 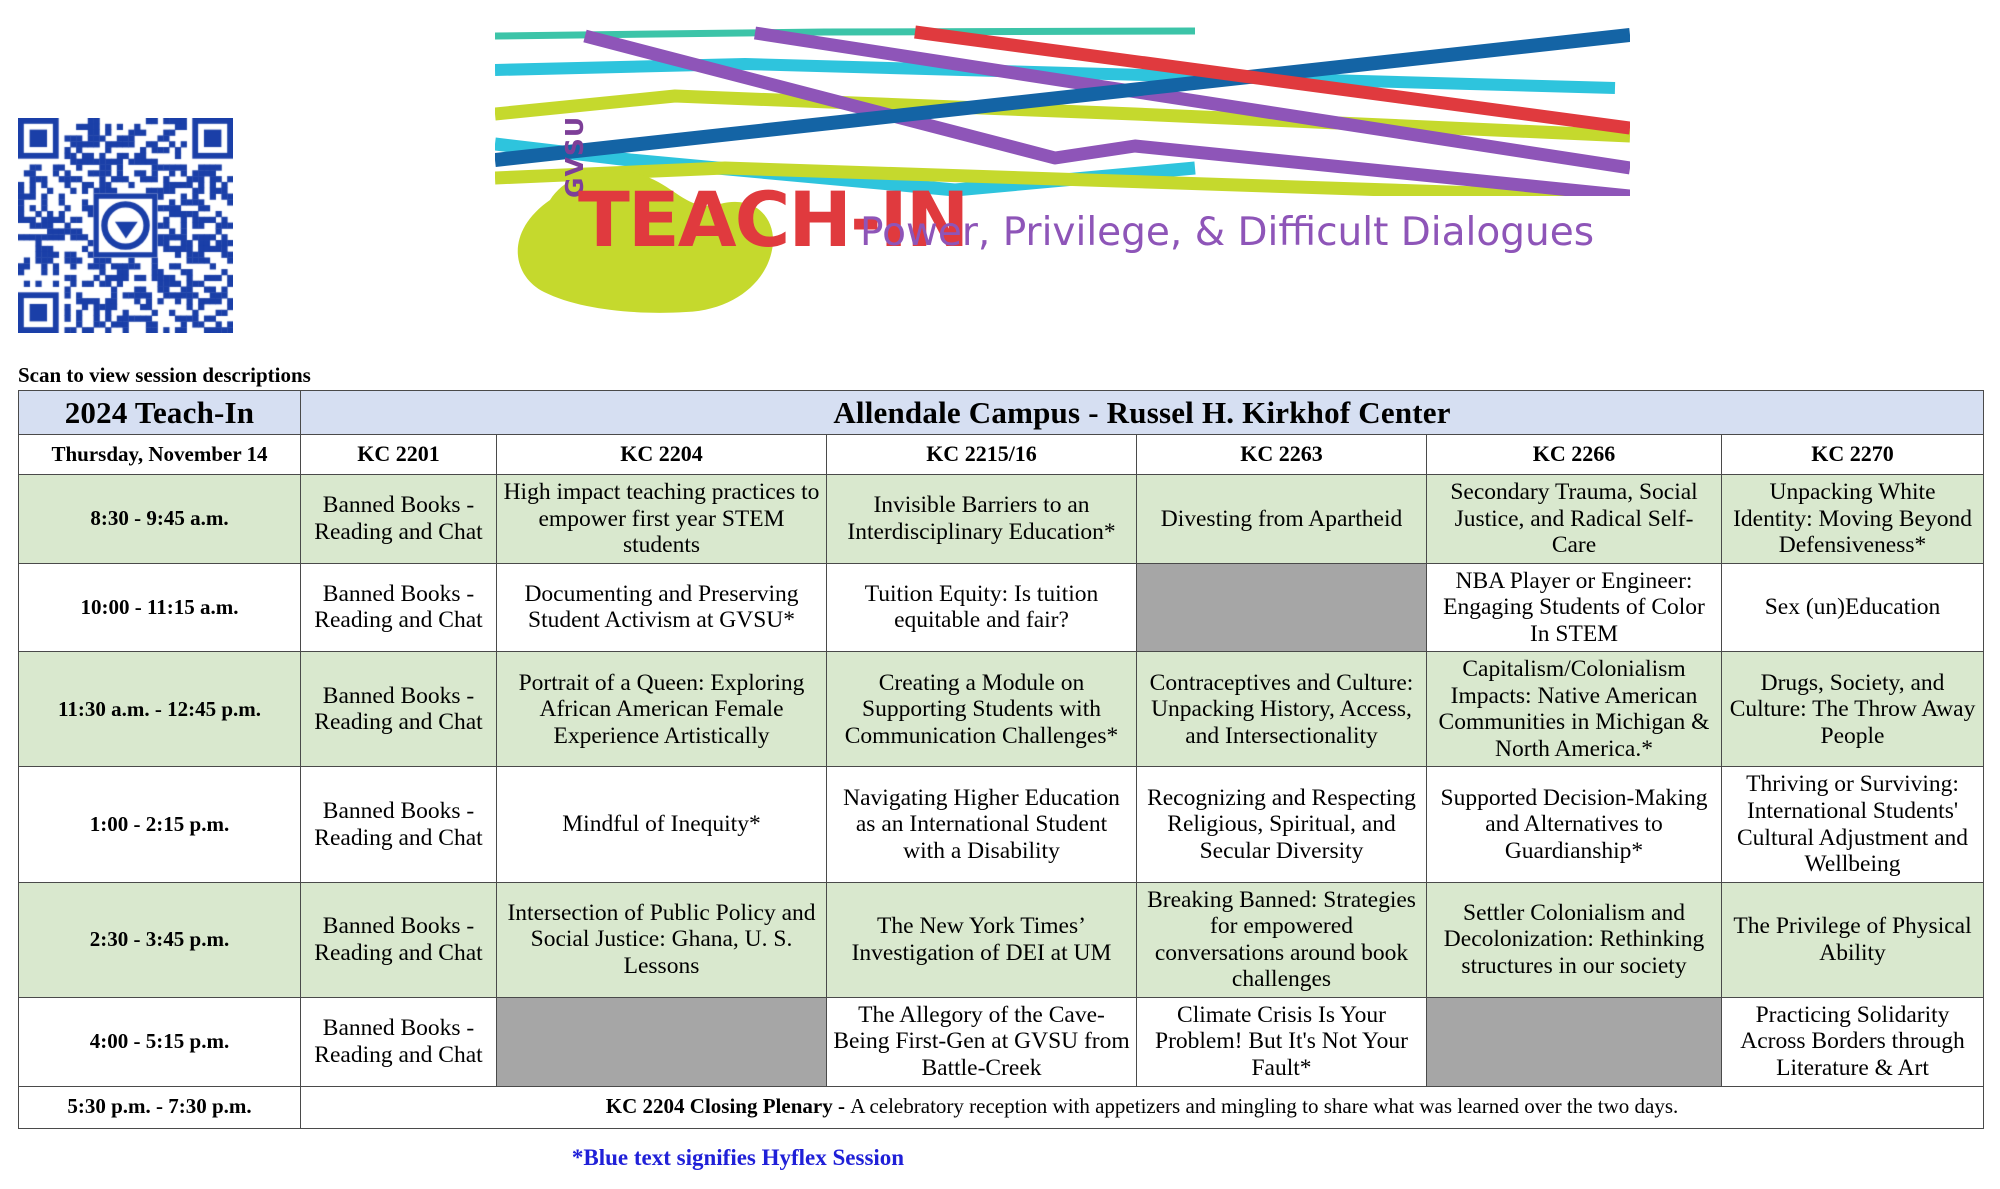 What do you see at coordinates (164, 375) in the screenshot?
I see `qr-caption: Scan to view session descriptions` at bounding box center [164, 375].